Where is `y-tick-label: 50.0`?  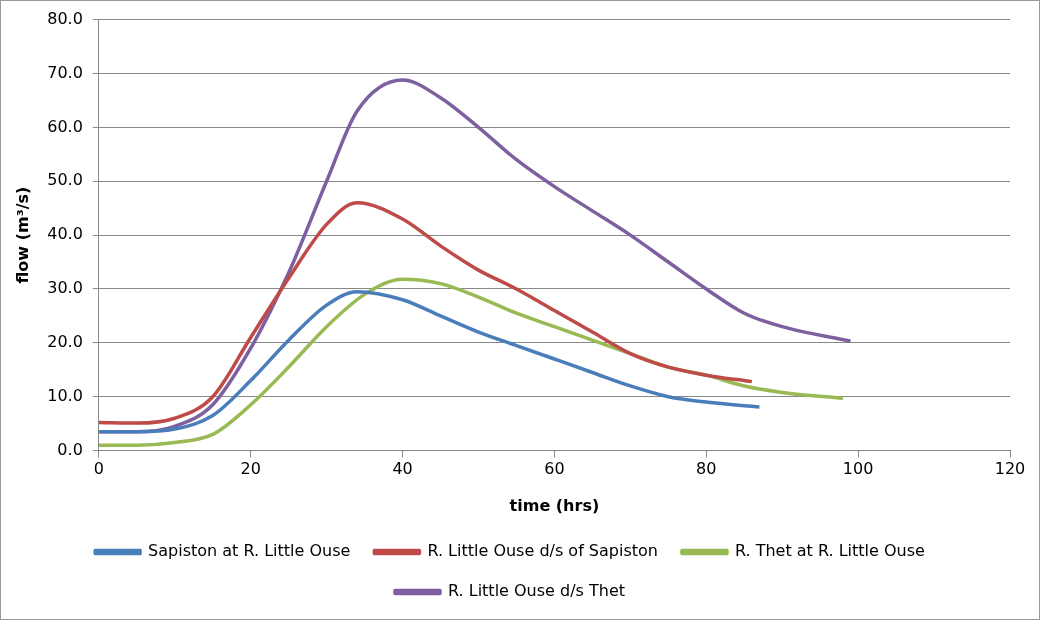 y-tick-label: 50.0 is located at coordinates (65, 180).